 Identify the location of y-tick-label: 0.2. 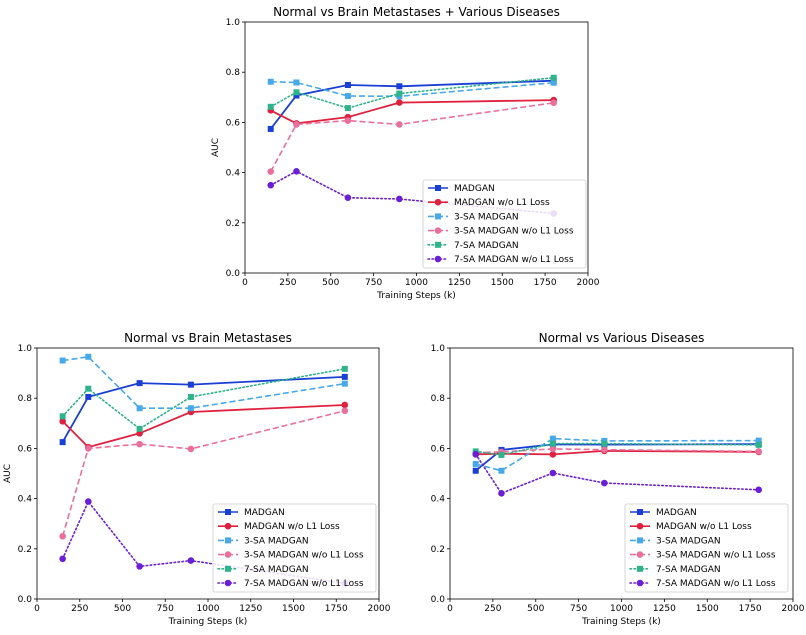
(25, 550).